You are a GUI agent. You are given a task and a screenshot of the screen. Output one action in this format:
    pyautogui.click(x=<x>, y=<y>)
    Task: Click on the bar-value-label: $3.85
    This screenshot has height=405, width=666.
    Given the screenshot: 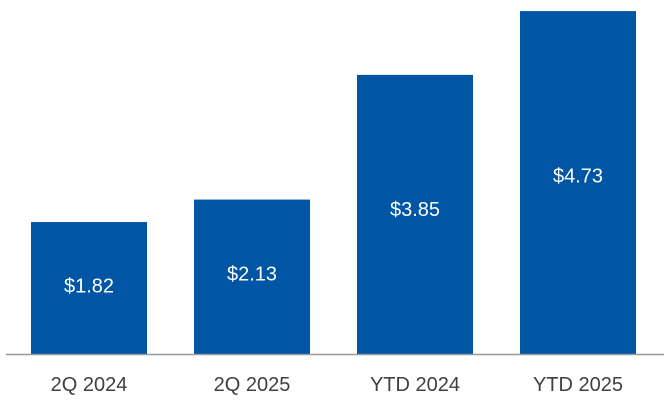 What is the action you would take?
    pyautogui.click(x=415, y=210)
    